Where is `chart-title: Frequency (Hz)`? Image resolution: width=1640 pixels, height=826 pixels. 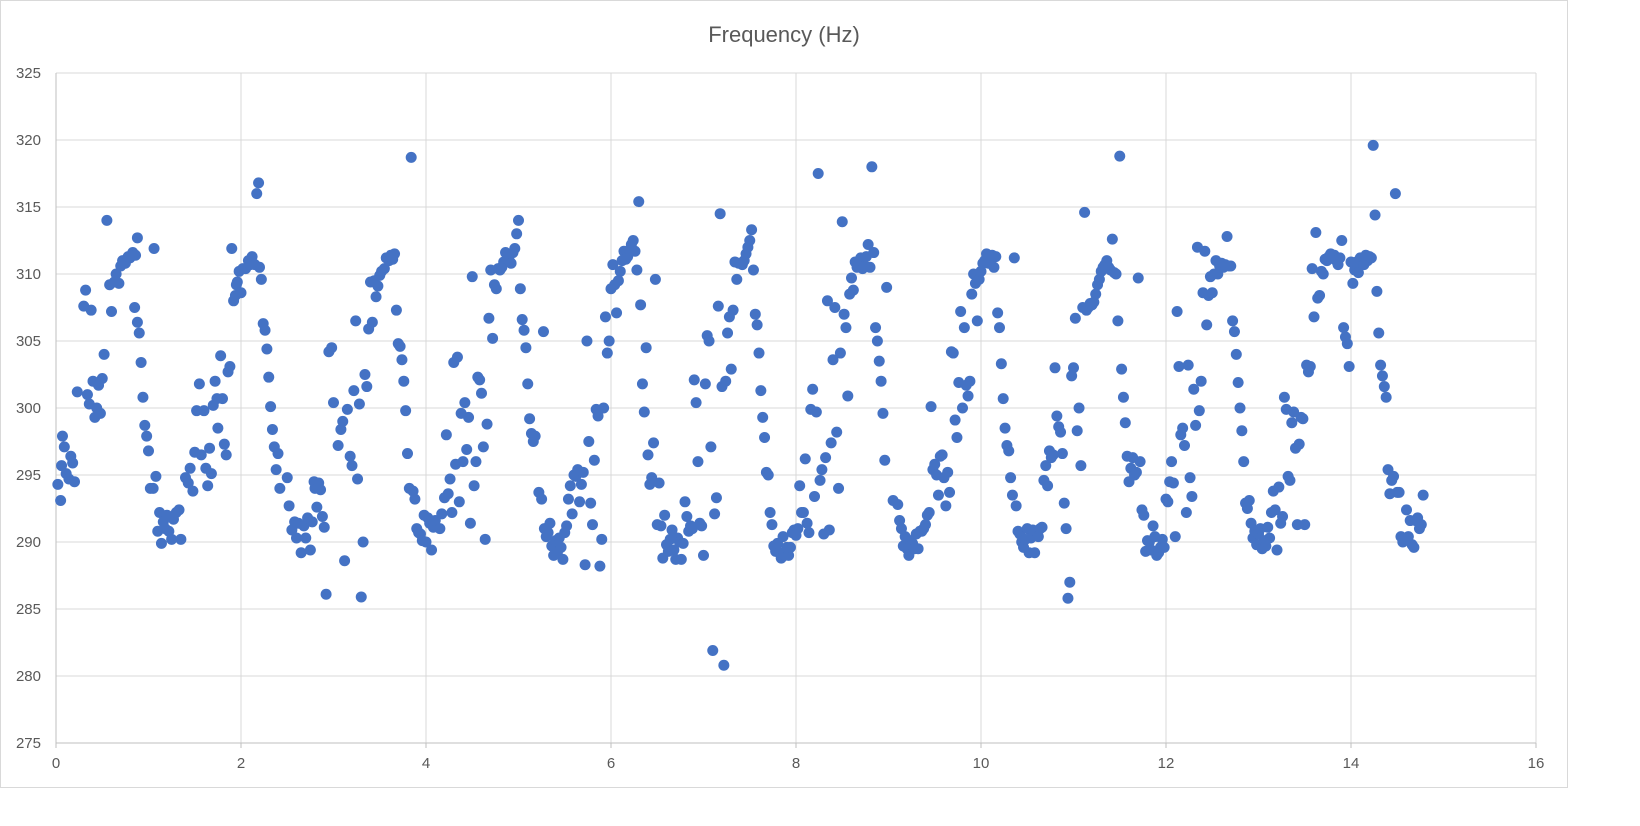
chart-title: Frequency (Hz) is located at coordinates (784, 34).